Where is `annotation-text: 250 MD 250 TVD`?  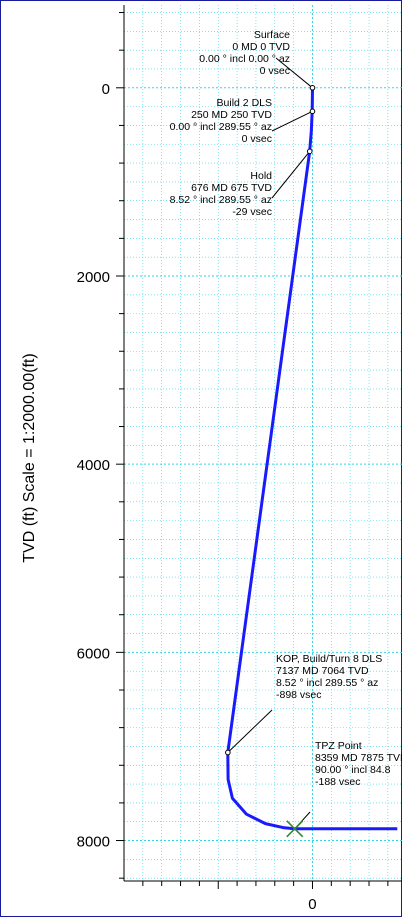 annotation-text: 250 MD 250 TVD is located at coordinates (231, 115).